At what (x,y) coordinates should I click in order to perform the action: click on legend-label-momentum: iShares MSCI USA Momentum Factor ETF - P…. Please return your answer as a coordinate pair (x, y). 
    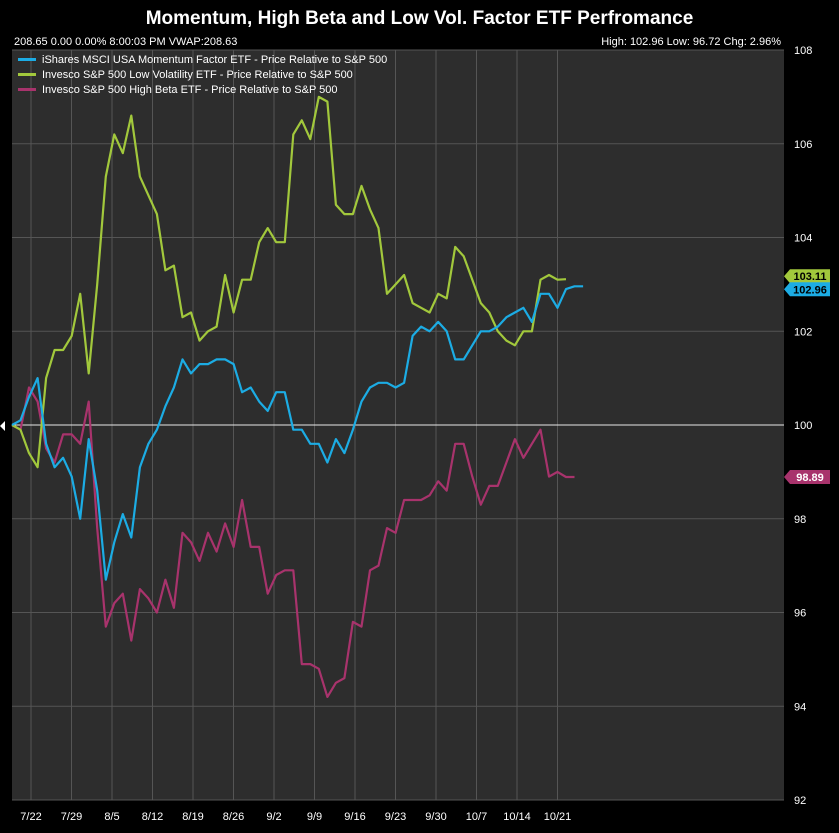
    Looking at the image, I should click on (215, 59).